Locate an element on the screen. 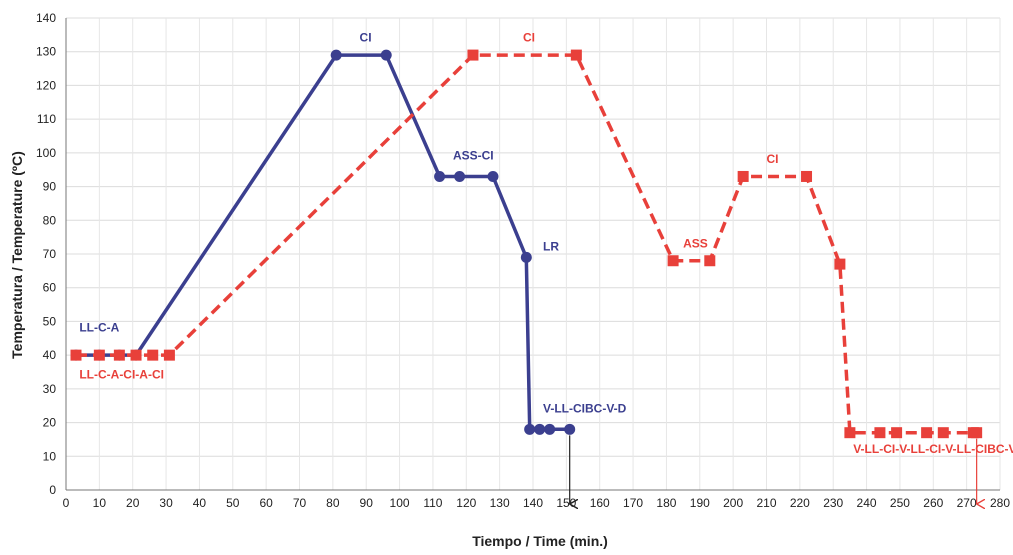 The height and width of the screenshot is (555, 1013). x-tick-label: 150 is located at coordinates (566, 503).